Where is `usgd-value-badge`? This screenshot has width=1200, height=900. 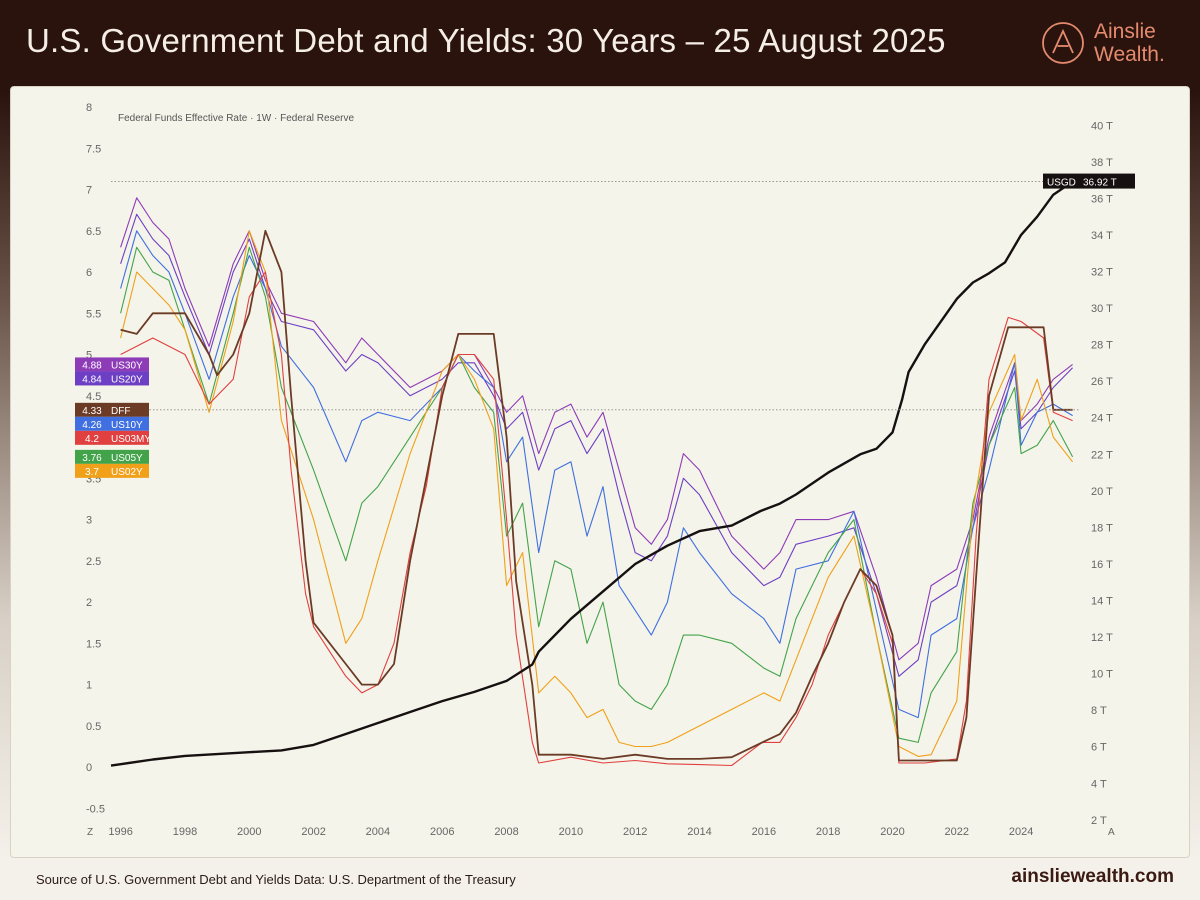
usgd-value-badge is located at coordinates (1107, 181).